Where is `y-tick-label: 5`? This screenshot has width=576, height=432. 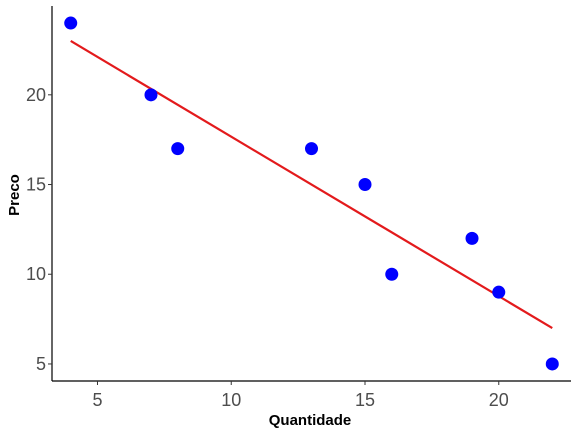
y-tick-label: 5 is located at coordinates (41, 364).